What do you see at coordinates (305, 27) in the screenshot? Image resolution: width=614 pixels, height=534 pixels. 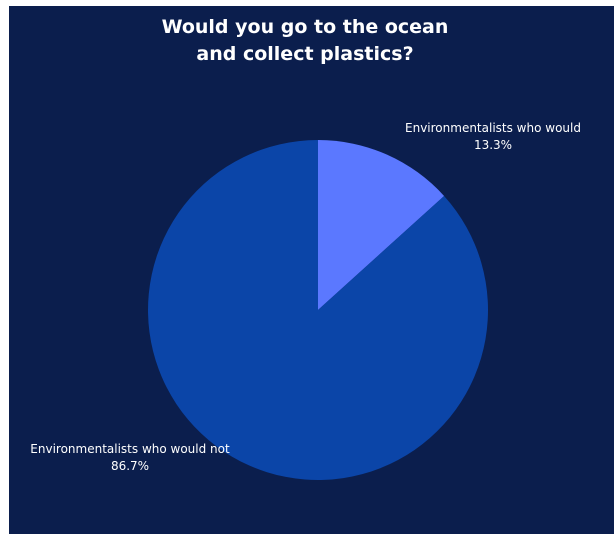 I see `chart-title-line-1: Would you go to the ocean` at bounding box center [305, 27].